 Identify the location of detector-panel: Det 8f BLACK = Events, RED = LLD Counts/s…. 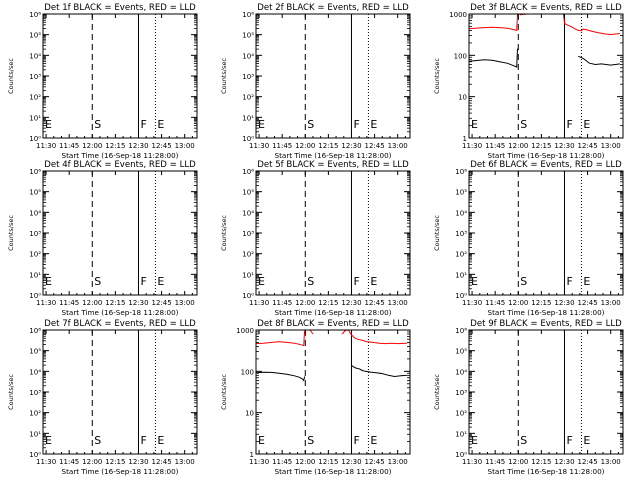
(315, 397).